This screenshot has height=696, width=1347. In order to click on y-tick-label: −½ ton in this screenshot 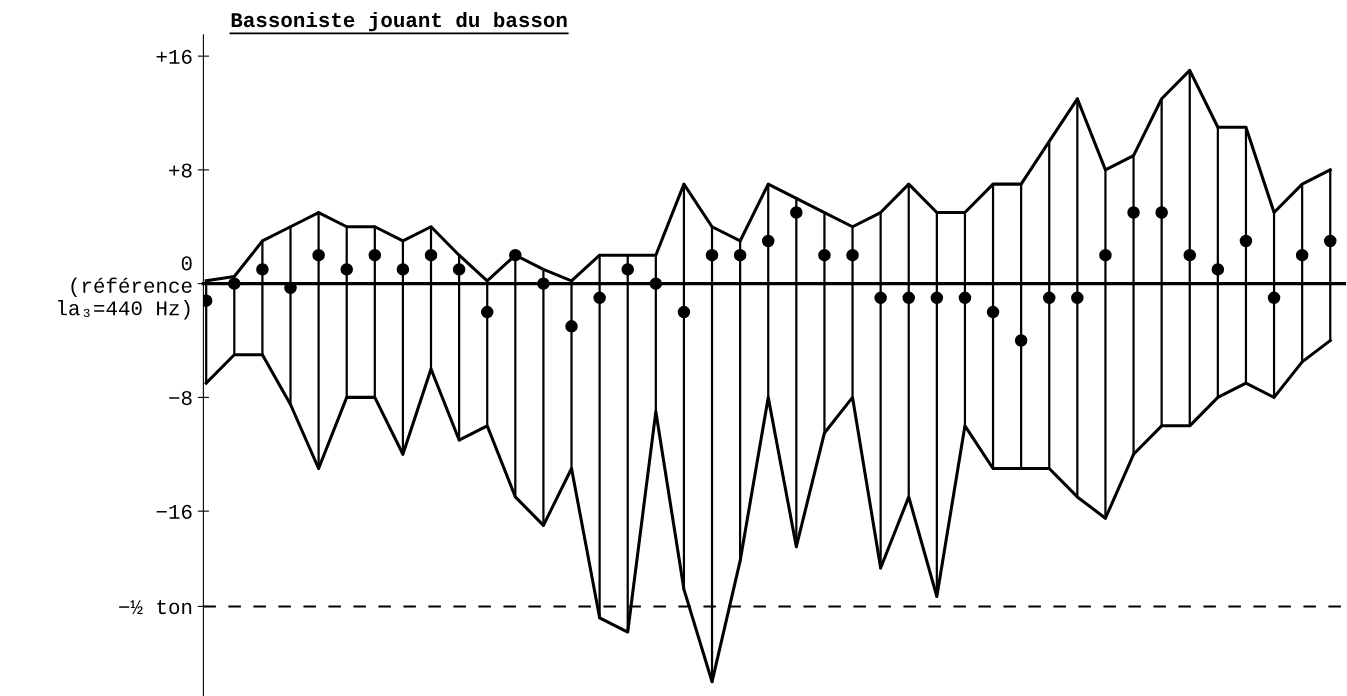, I will do `click(155, 607)`.